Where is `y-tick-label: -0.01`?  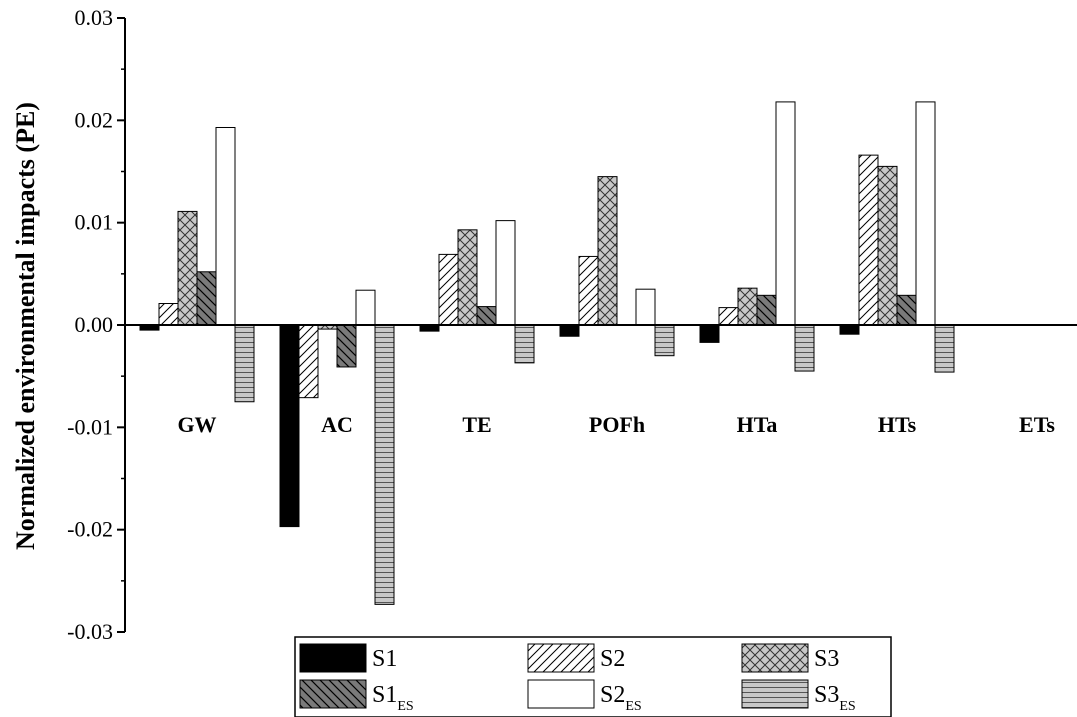 y-tick-label: -0.01 is located at coordinates (90, 426).